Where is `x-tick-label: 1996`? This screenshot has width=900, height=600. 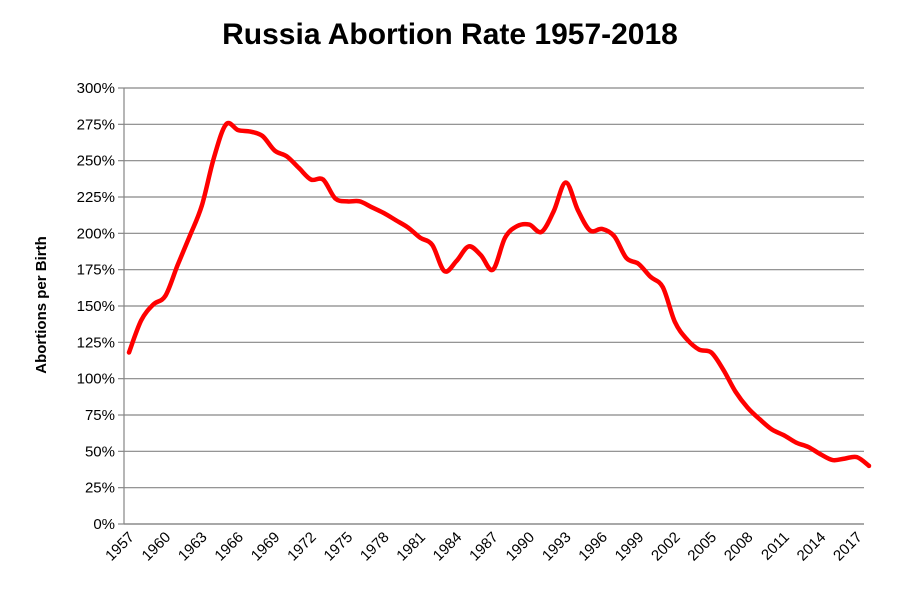 x-tick-label: 1996 is located at coordinates (593, 547).